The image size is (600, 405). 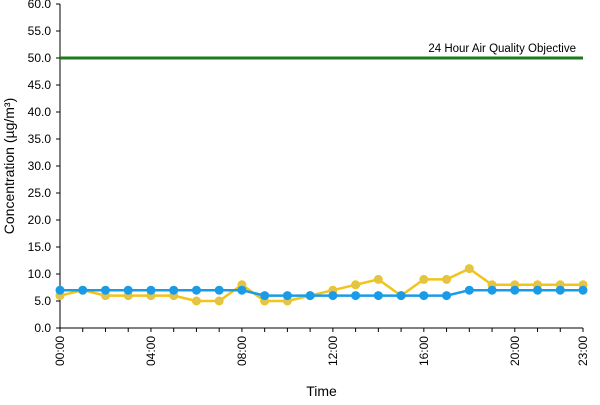 What do you see at coordinates (424, 351) in the screenshot?
I see `x-tick-label: 16:00` at bounding box center [424, 351].